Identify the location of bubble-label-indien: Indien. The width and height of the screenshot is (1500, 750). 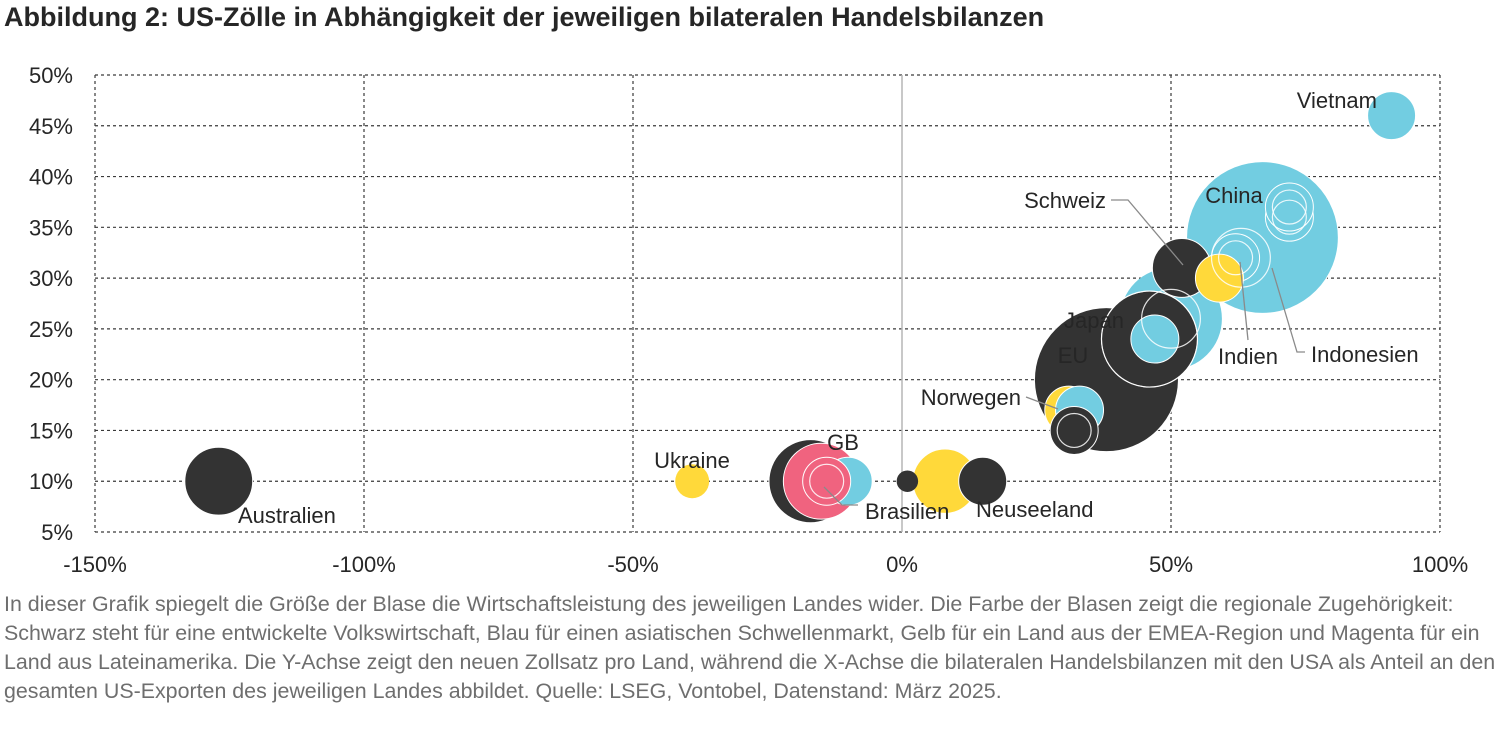
(1248, 356).